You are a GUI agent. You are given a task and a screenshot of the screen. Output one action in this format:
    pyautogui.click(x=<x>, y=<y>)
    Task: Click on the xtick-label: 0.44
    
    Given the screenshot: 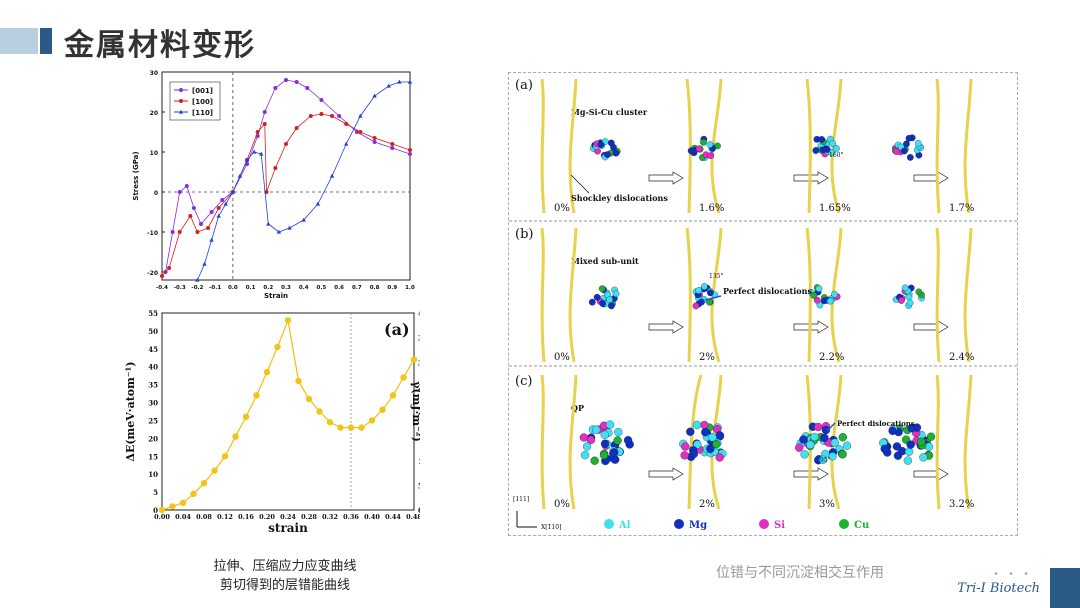 What is the action you would take?
    pyautogui.click(x=393, y=517)
    